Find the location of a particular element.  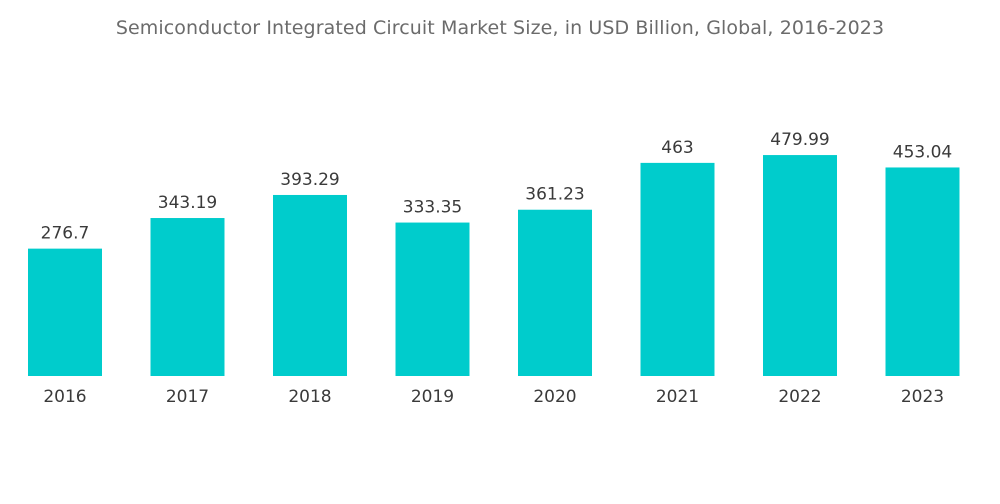

x-tick-label-2017: 2017 is located at coordinates (187, 397).